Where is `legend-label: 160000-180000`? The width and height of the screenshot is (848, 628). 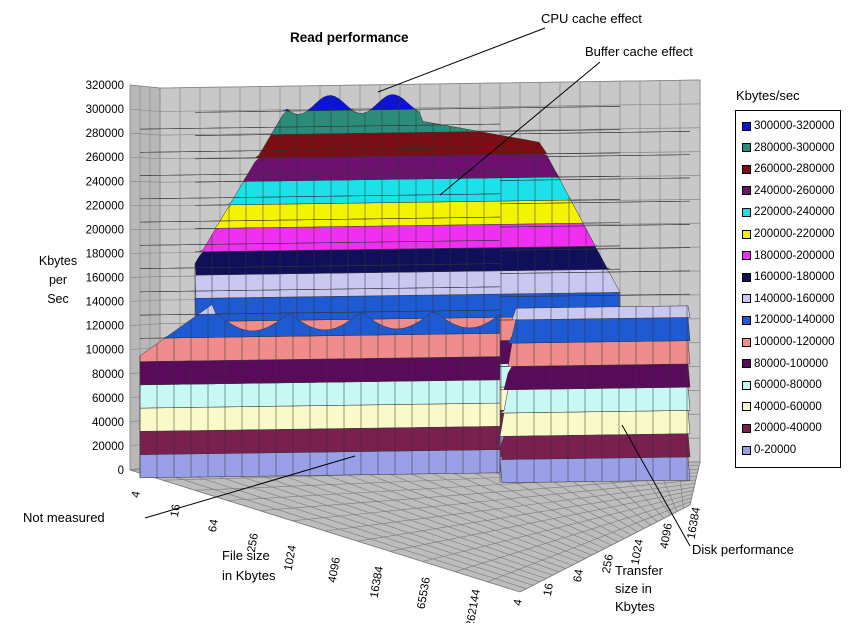 legend-label: 160000-180000 is located at coordinates (794, 277).